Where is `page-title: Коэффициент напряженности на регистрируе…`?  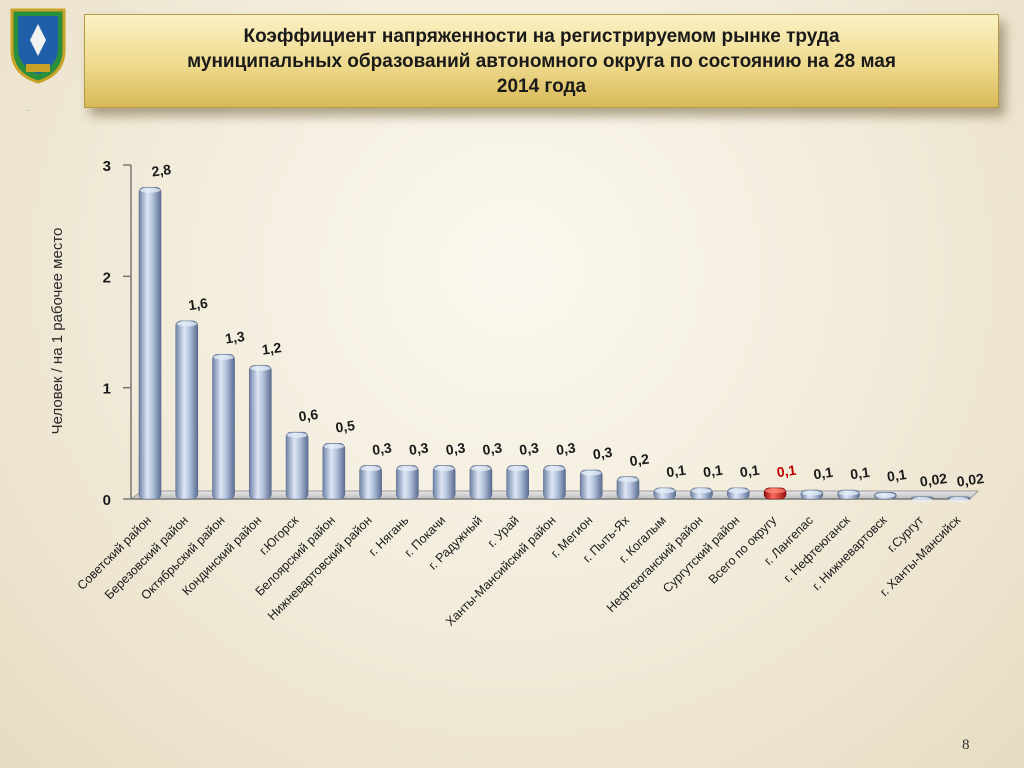 page-title: Коэффициент напряженности на регистрируе… is located at coordinates (541, 61).